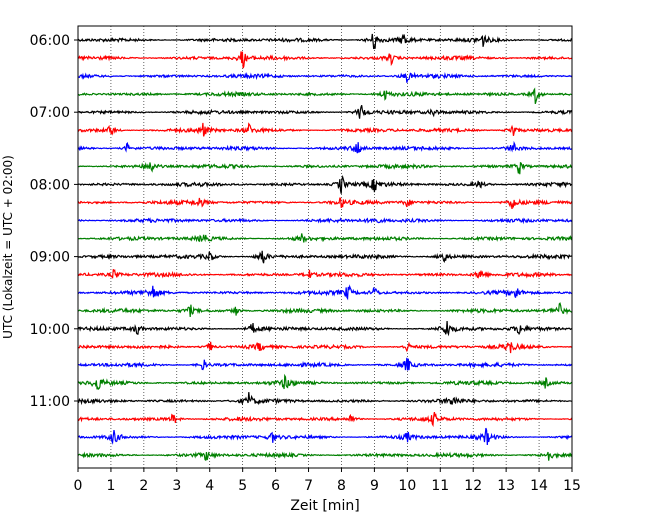 The width and height of the screenshot is (650, 520). What do you see at coordinates (473, 486) in the screenshot?
I see `x-tick-label: 12` at bounding box center [473, 486].